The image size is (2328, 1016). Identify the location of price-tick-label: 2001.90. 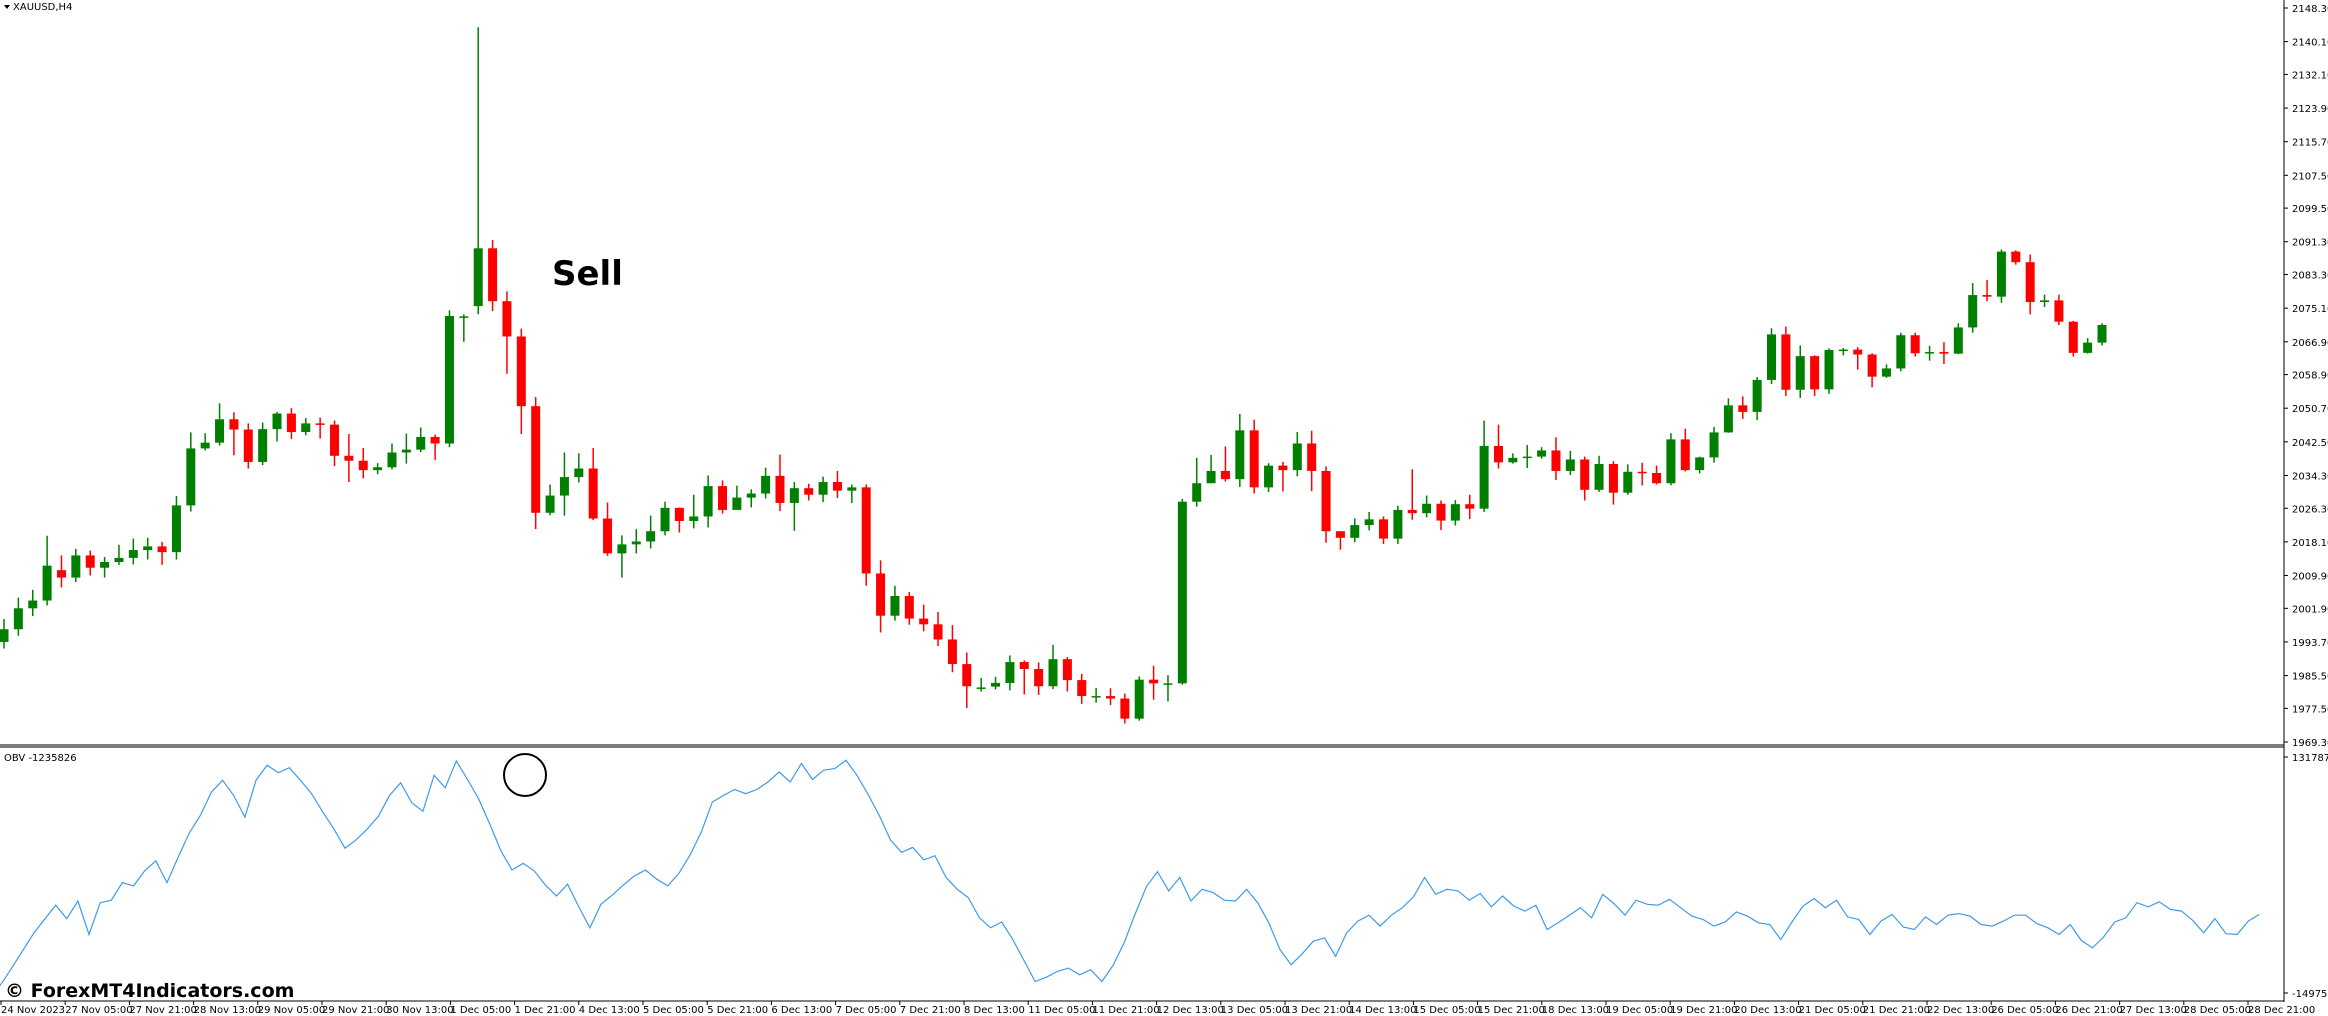
(2310, 609).